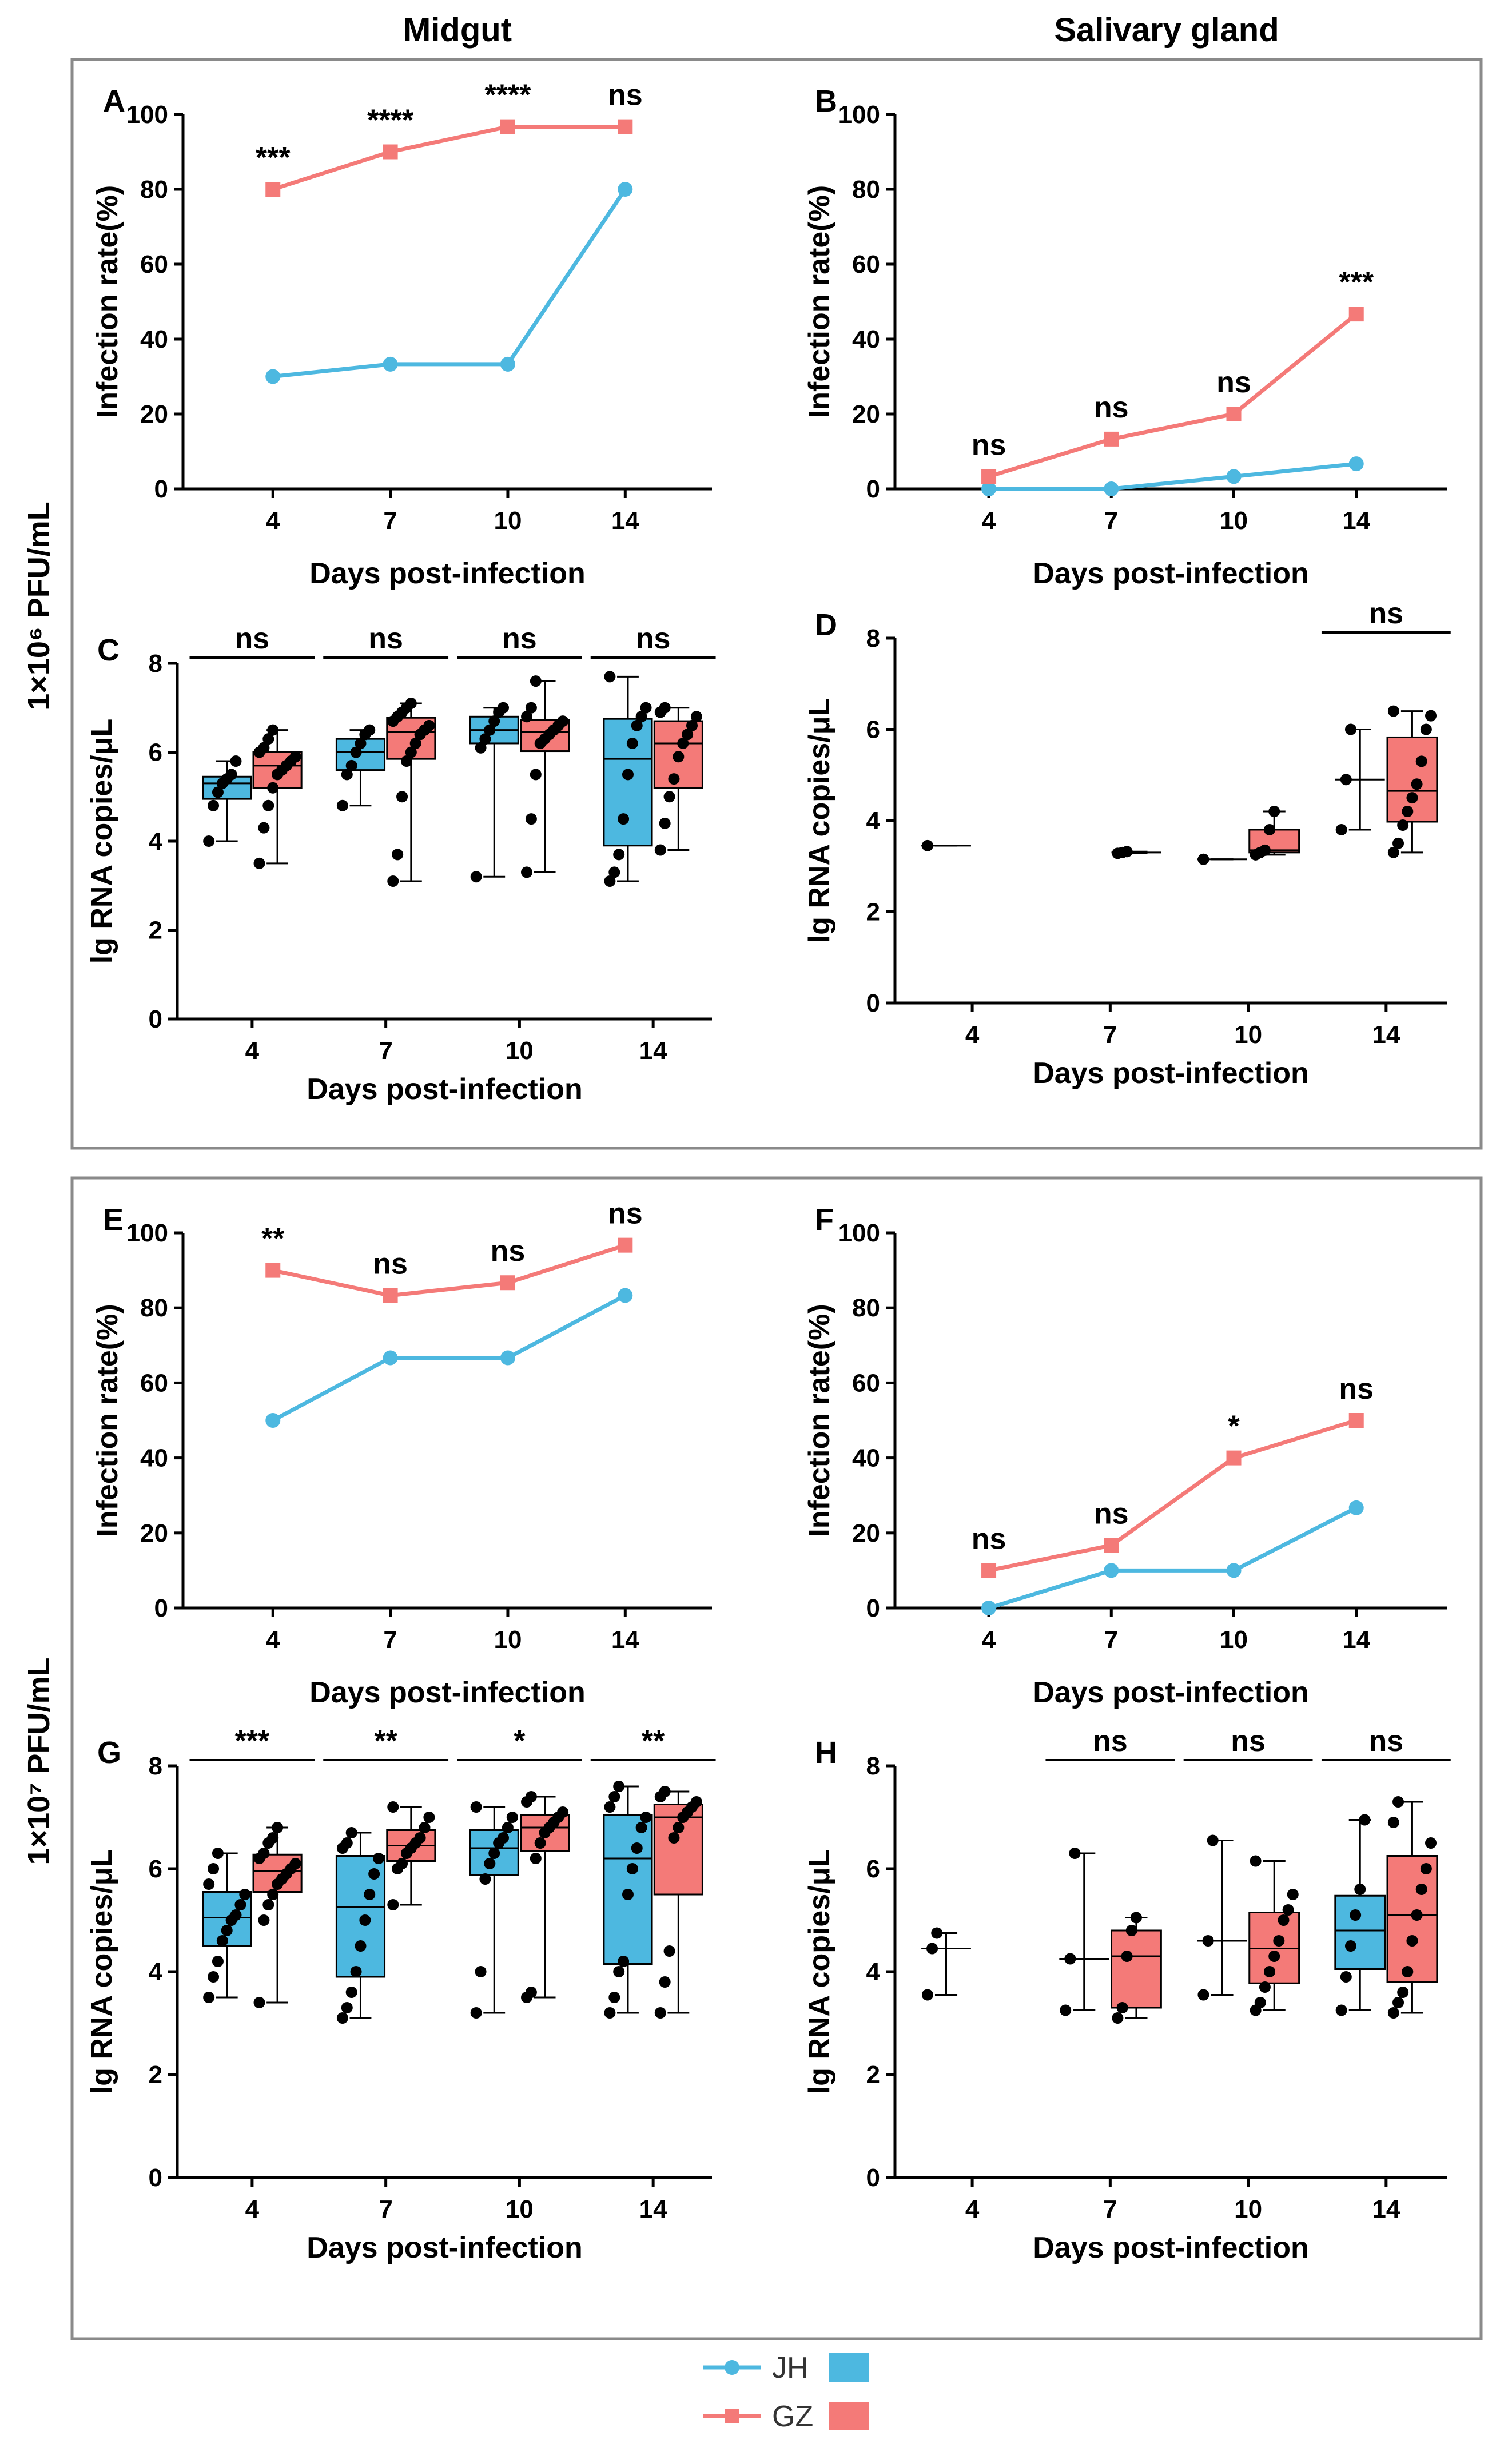 This screenshot has height=2452, width=1512. What do you see at coordinates (859, 1233) in the screenshot?
I see `y-tick-label: 100` at bounding box center [859, 1233].